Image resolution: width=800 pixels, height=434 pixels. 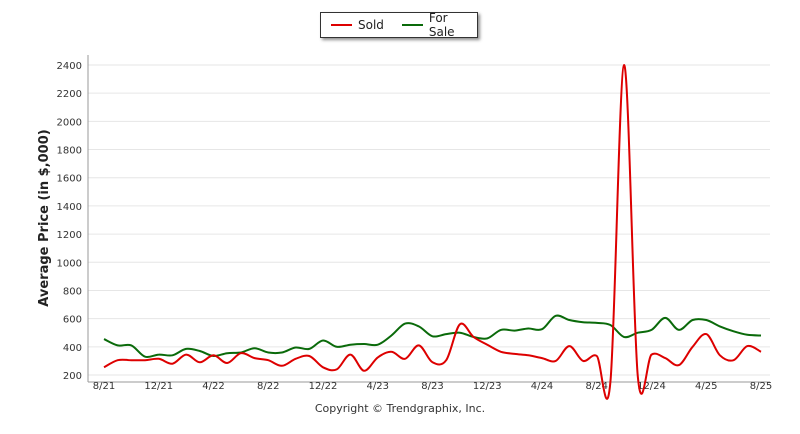 I want to click on legend-item-sold: Sold, so click(x=357, y=25).